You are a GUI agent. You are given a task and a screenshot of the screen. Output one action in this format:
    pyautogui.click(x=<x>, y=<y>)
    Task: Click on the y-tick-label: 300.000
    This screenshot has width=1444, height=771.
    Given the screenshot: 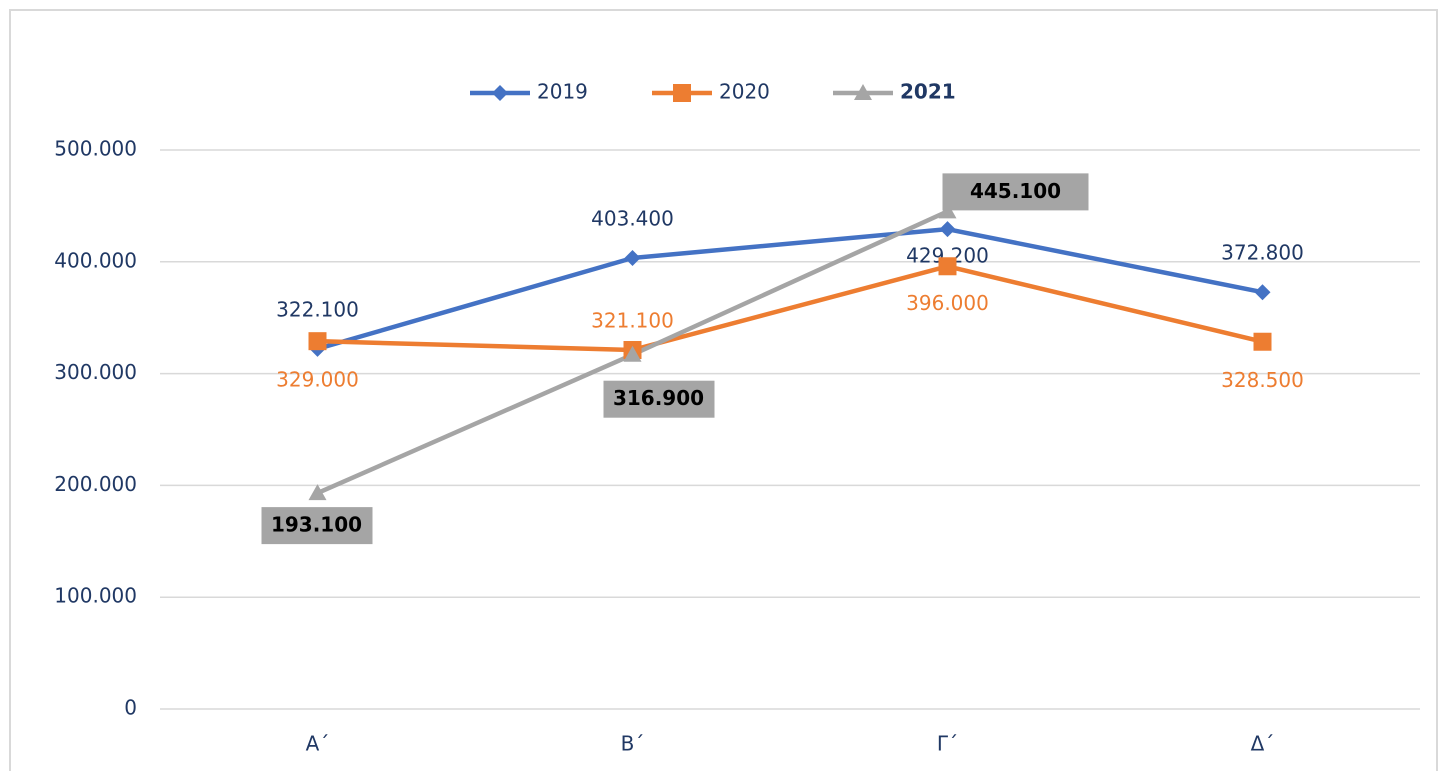 What is the action you would take?
    pyautogui.click(x=95, y=372)
    